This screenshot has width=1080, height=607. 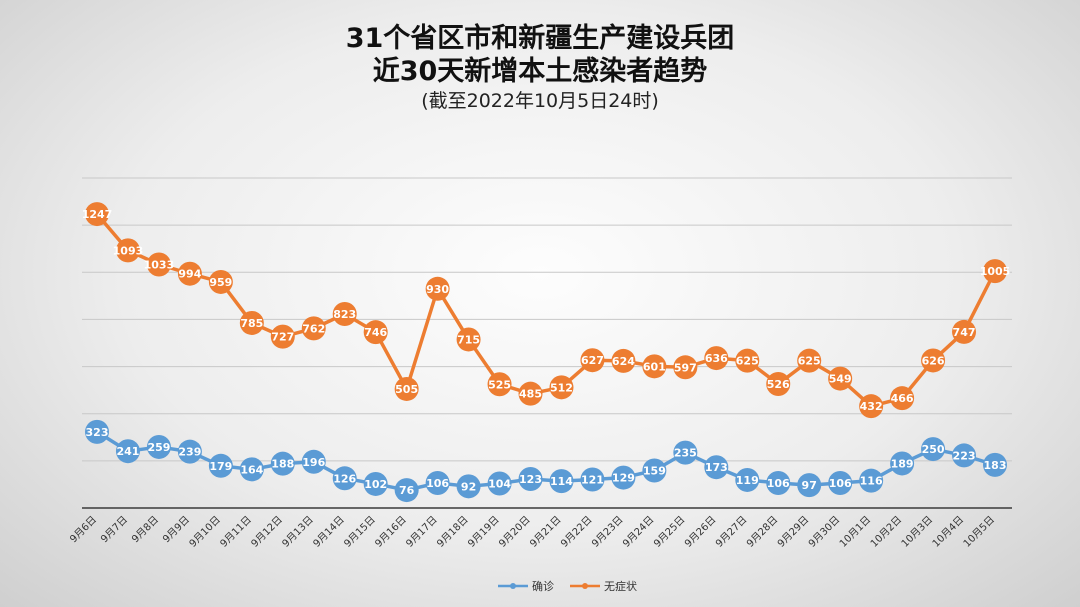 I want to click on x-tick-label: 9月24日, so click(x=638, y=532).